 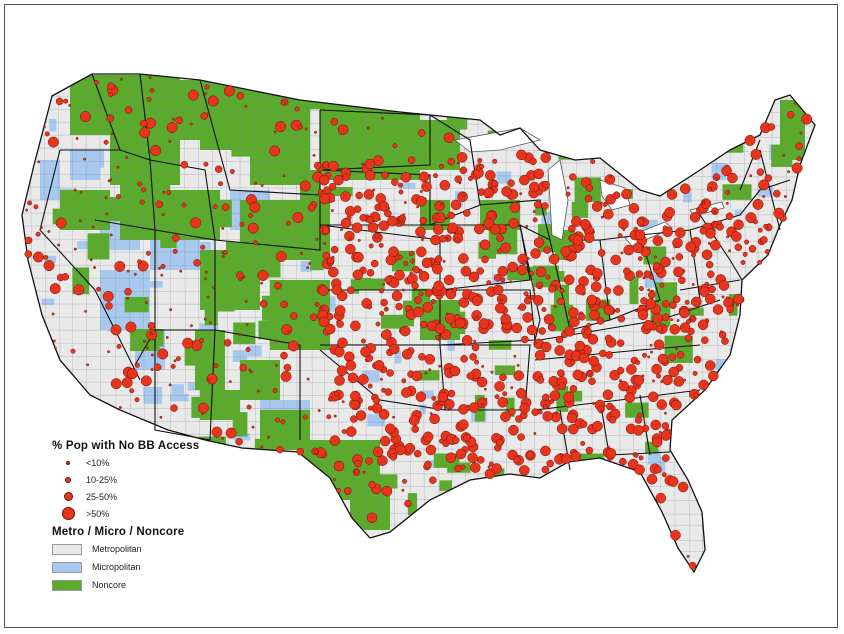 I want to click on legend-item-metropolitan: Metropolitan, so click(x=142, y=549).